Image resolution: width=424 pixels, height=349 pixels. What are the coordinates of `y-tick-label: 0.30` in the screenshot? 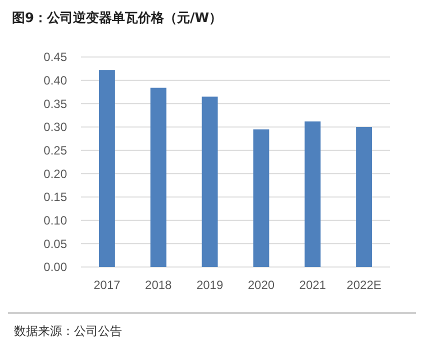 It's located at (56, 127).